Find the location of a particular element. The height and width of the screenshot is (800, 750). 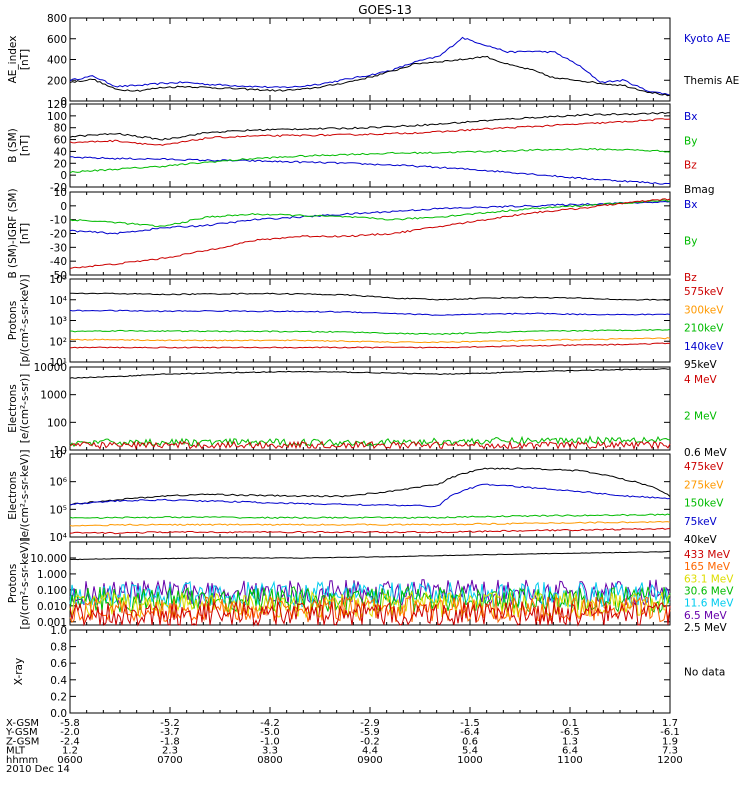

y-tick-label: -20 is located at coordinates (58, 188).